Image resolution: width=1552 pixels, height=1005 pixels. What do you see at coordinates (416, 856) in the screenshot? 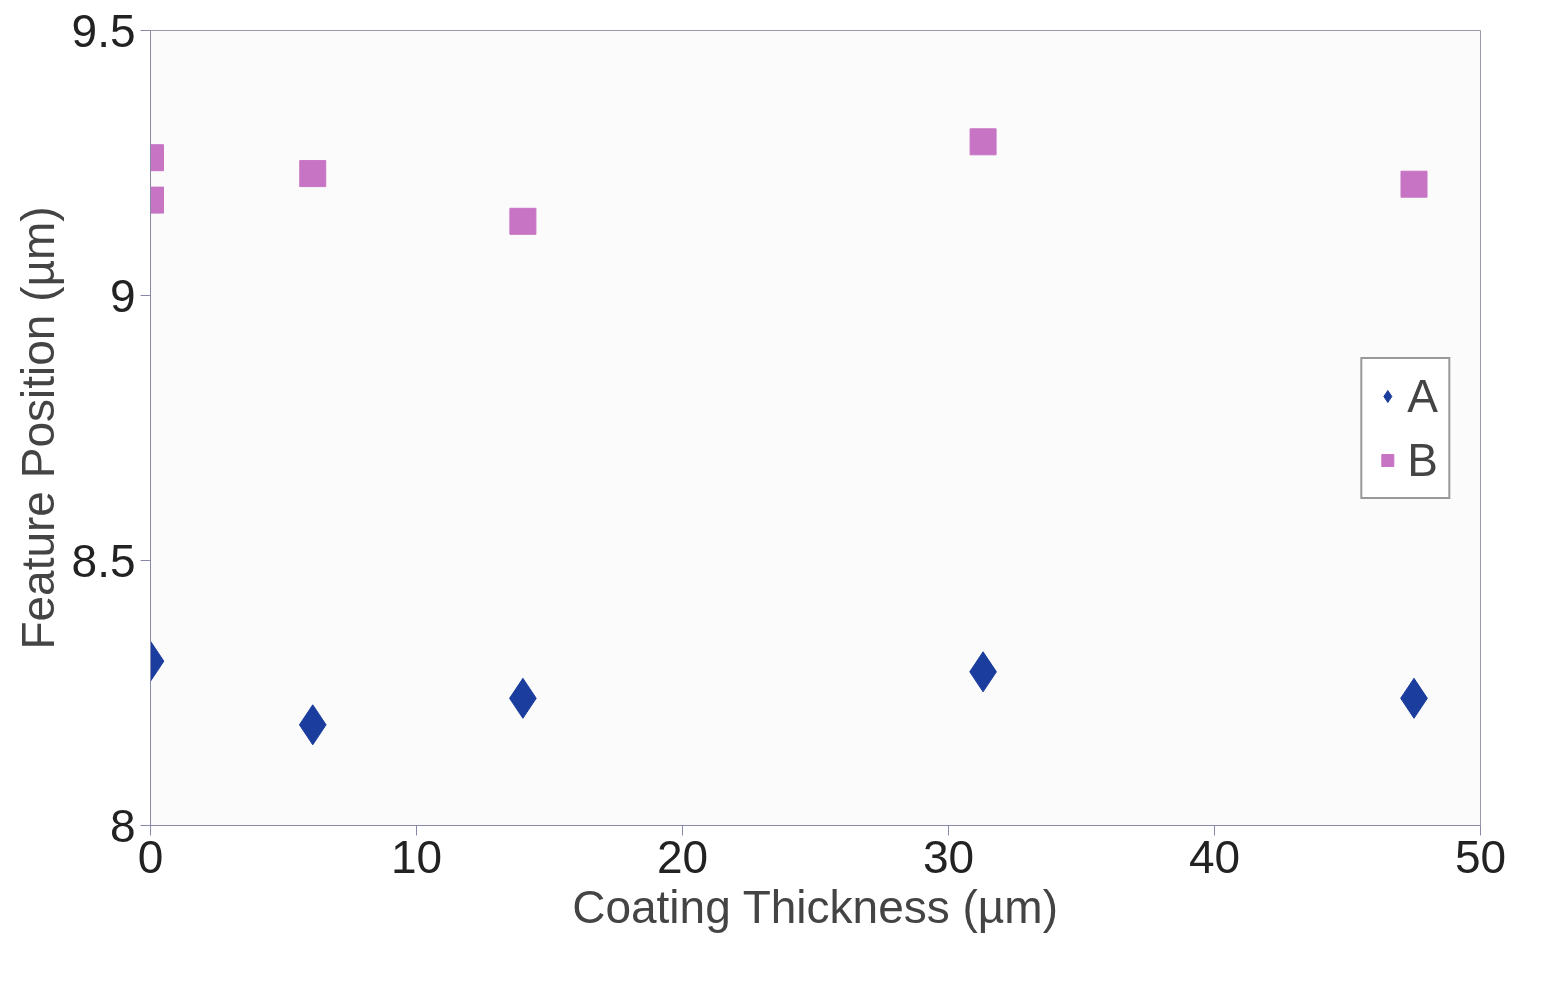
I see `x-tick-label: 10` at bounding box center [416, 856].